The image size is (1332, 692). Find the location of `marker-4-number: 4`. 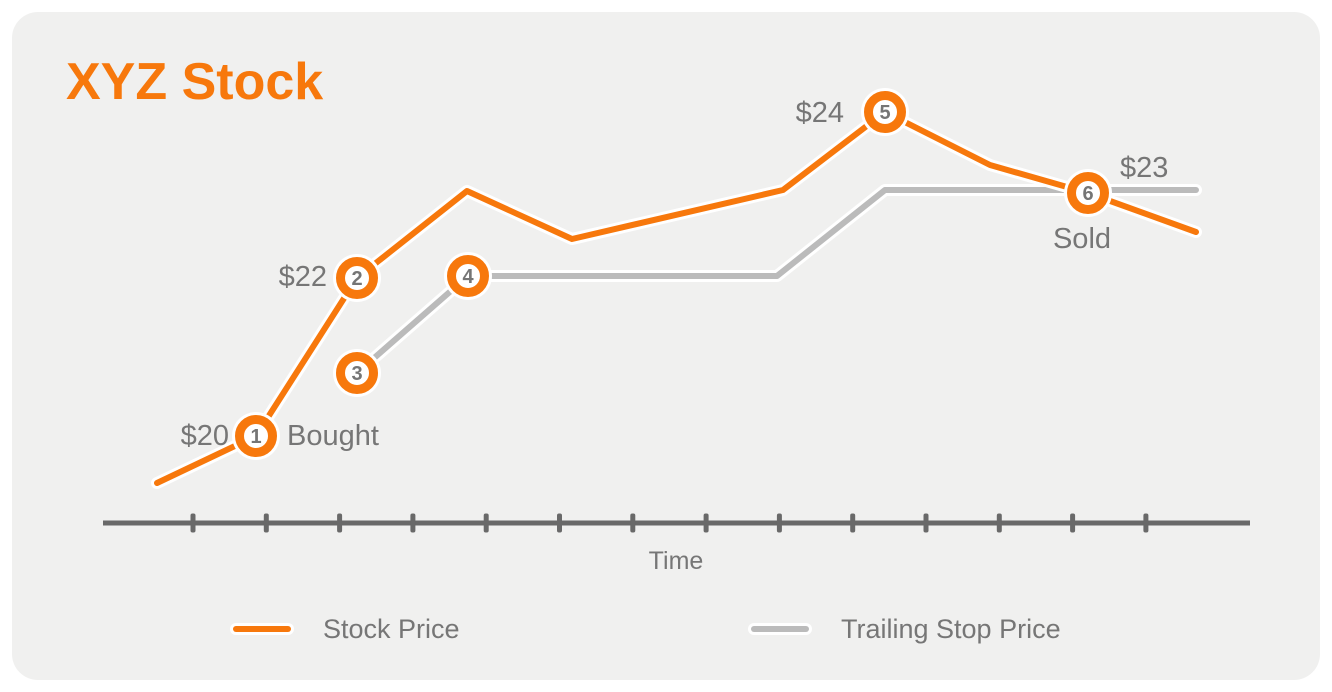

marker-4-number: 4 is located at coordinates (468, 277).